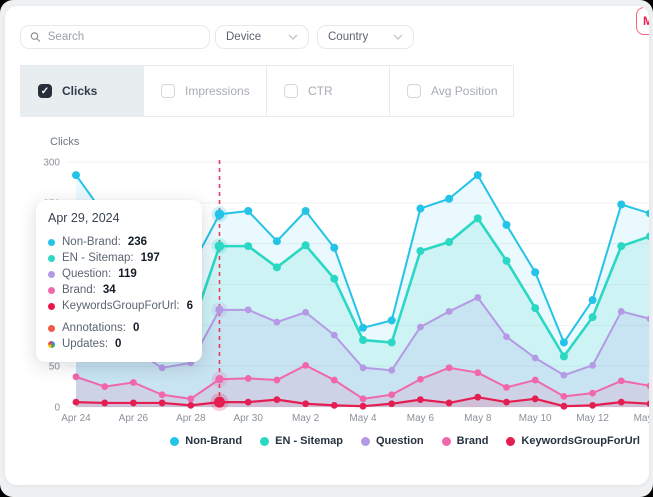 This screenshot has width=653, height=497. I want to click on svg-text: May 10, so click(535, 418).